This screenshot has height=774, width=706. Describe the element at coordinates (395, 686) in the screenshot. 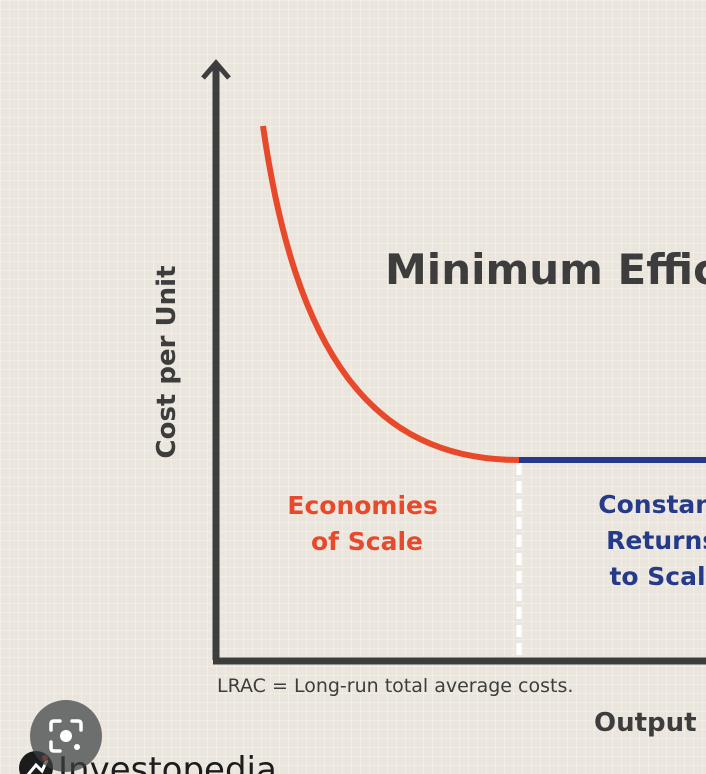

I see `chart-footnote: LRAC = Long-run total average costs.` at that location.